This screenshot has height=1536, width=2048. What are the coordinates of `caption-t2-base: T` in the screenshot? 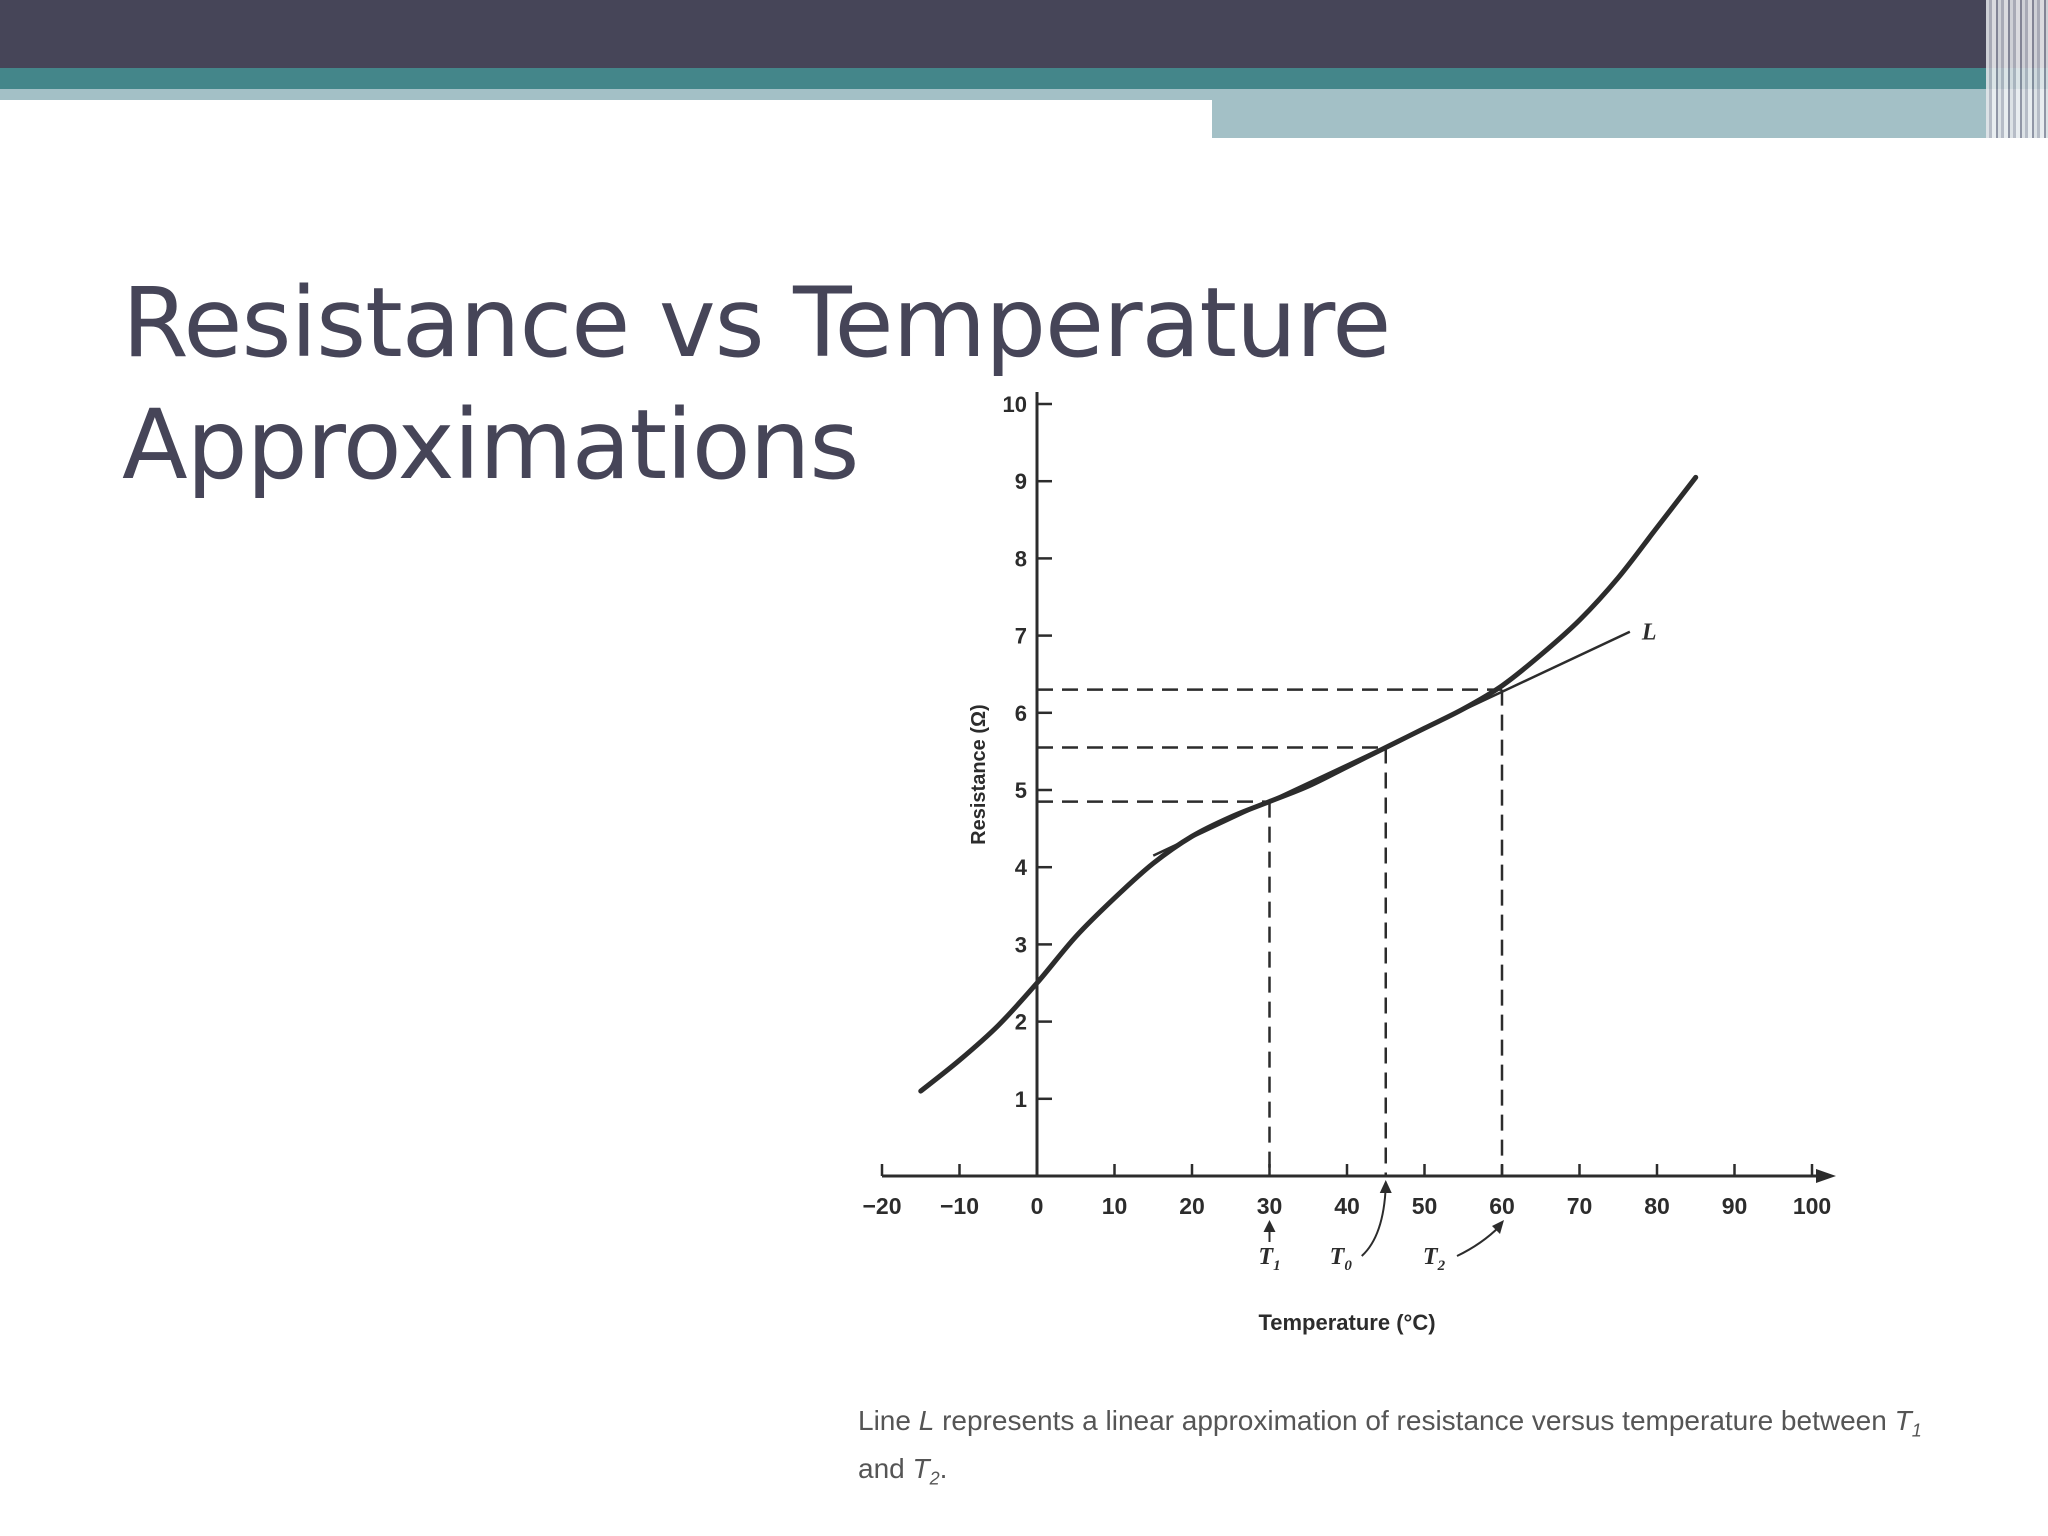 It's located at (921, 1468).